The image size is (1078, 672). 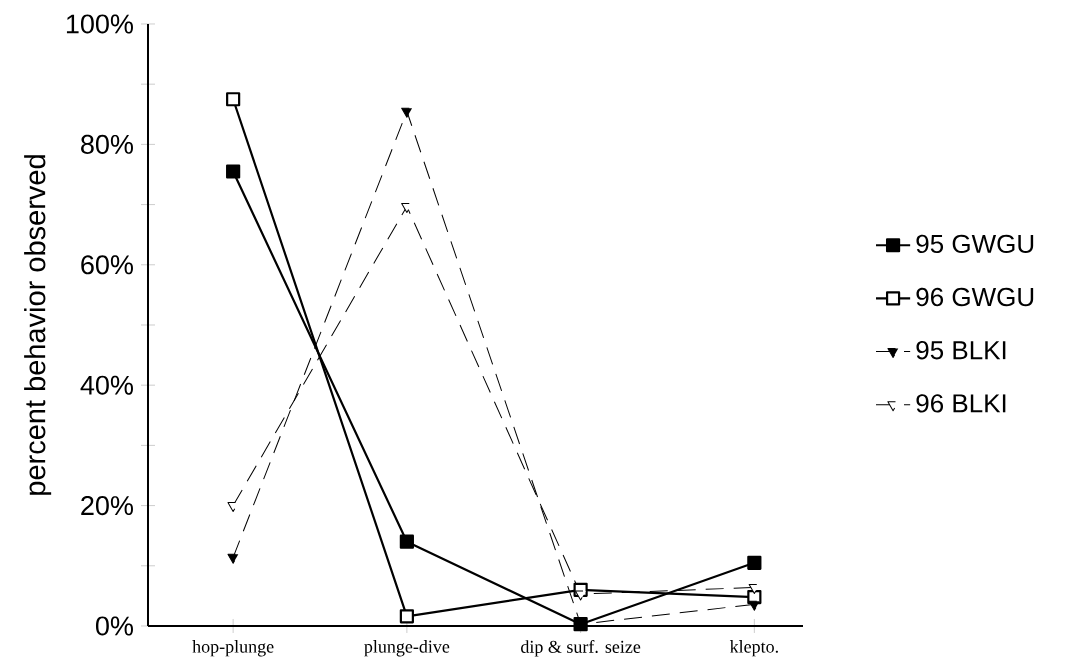 I want to click on legend-label: 96 GWGU, so click(x=975, y=297).